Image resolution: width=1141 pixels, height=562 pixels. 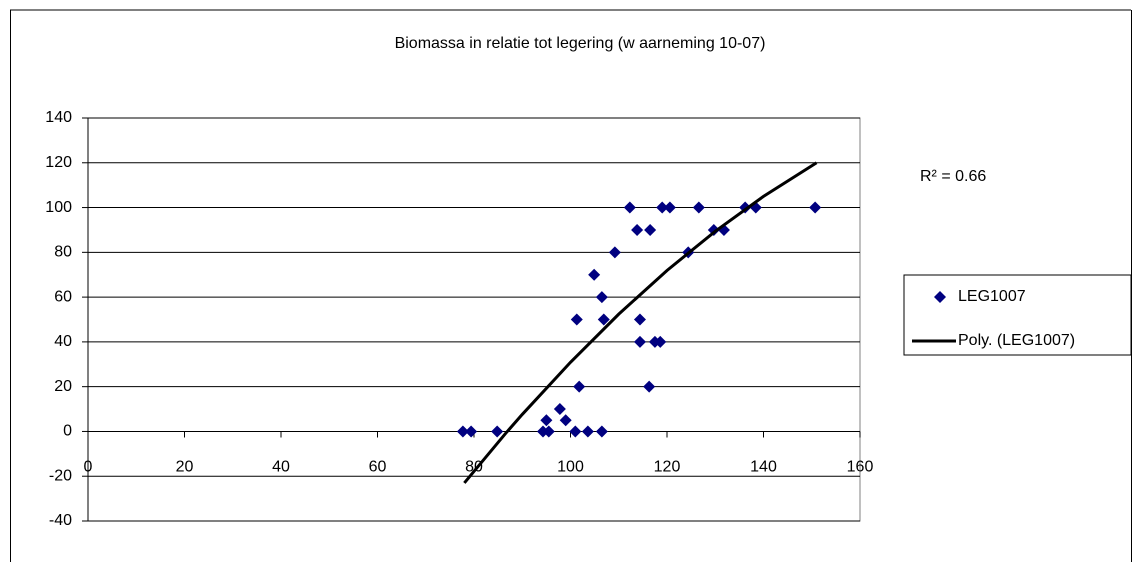 I want to click on y-tick-label: 80, so click(x=63, y=252).